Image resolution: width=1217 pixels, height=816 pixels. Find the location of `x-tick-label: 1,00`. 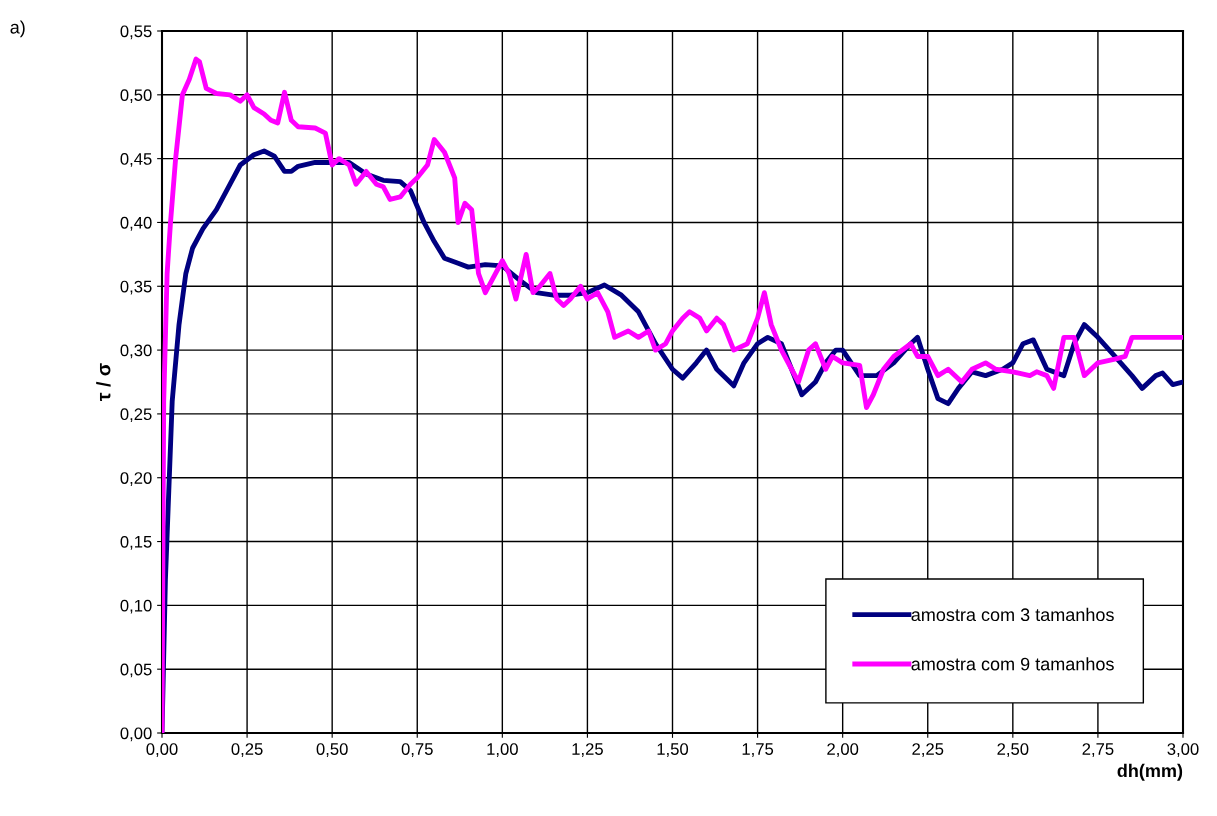

x-tick-label: 1,00 is located at coordinates (502, 750).